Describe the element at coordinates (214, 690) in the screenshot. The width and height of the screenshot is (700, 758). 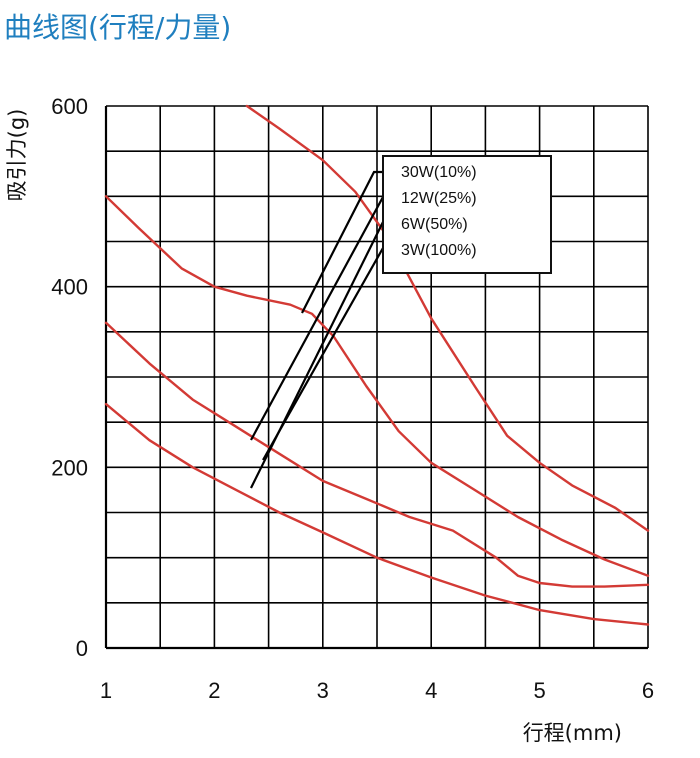
I see `x-tick-label: 2` at that location.